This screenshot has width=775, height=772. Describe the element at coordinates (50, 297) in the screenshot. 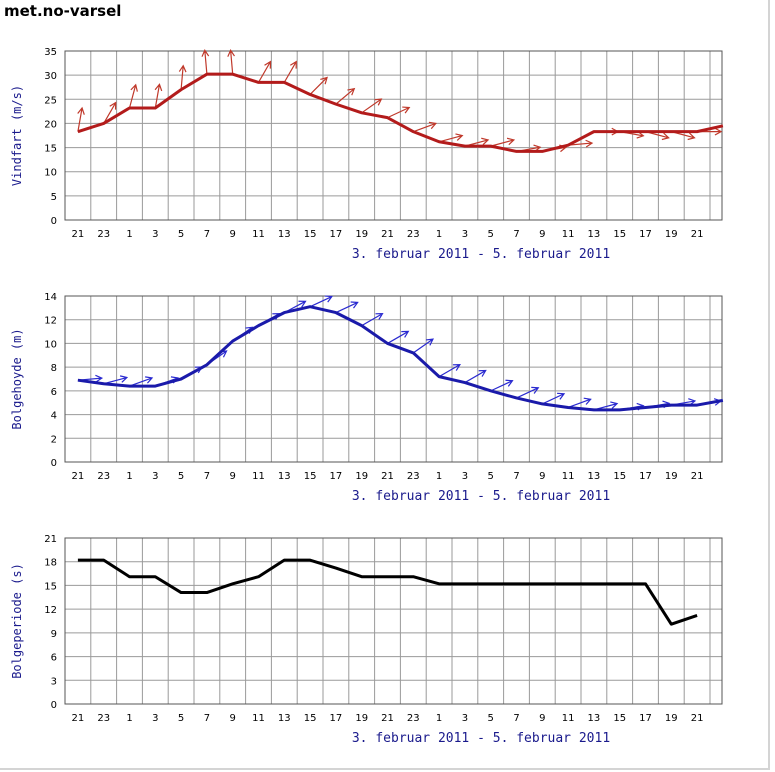

I see `y-tick-label: 14` at that location.